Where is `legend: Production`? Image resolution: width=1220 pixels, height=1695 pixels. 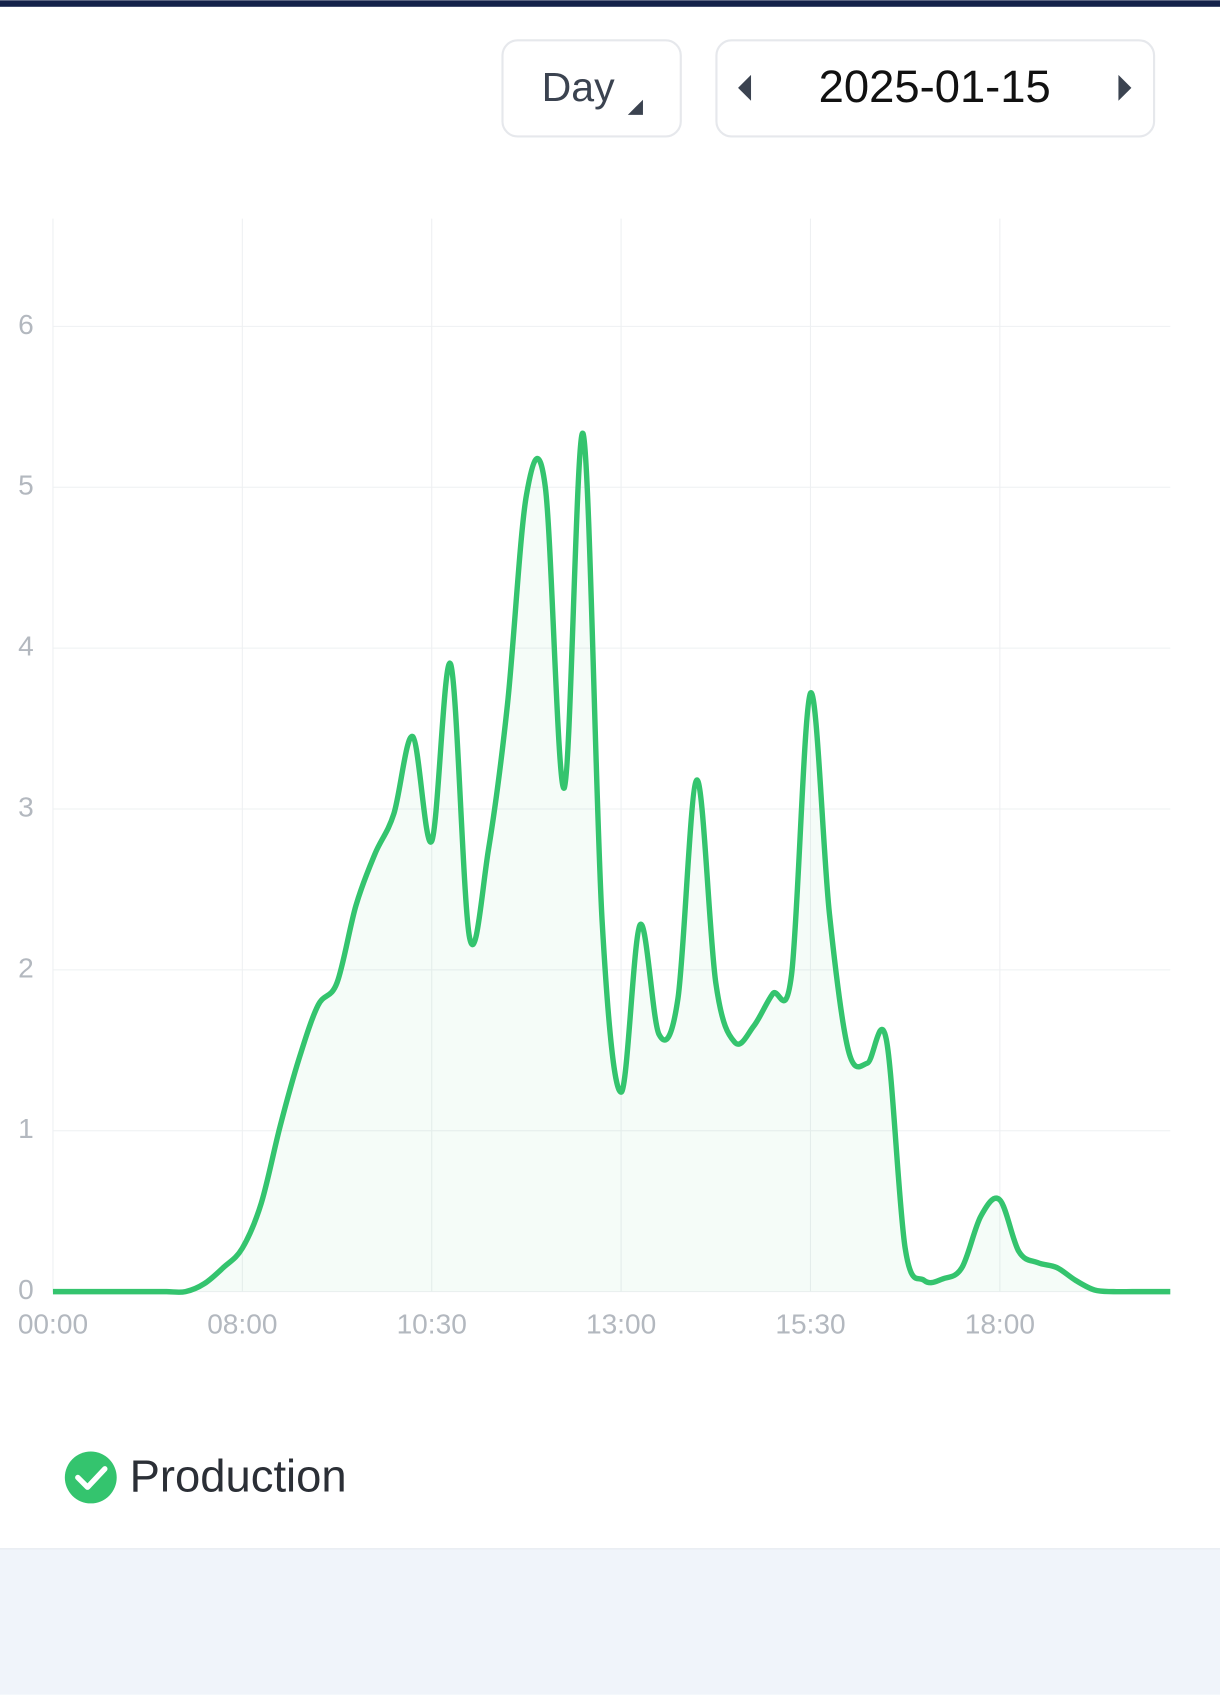
legend: Production is located at coordinates (205, 1477).